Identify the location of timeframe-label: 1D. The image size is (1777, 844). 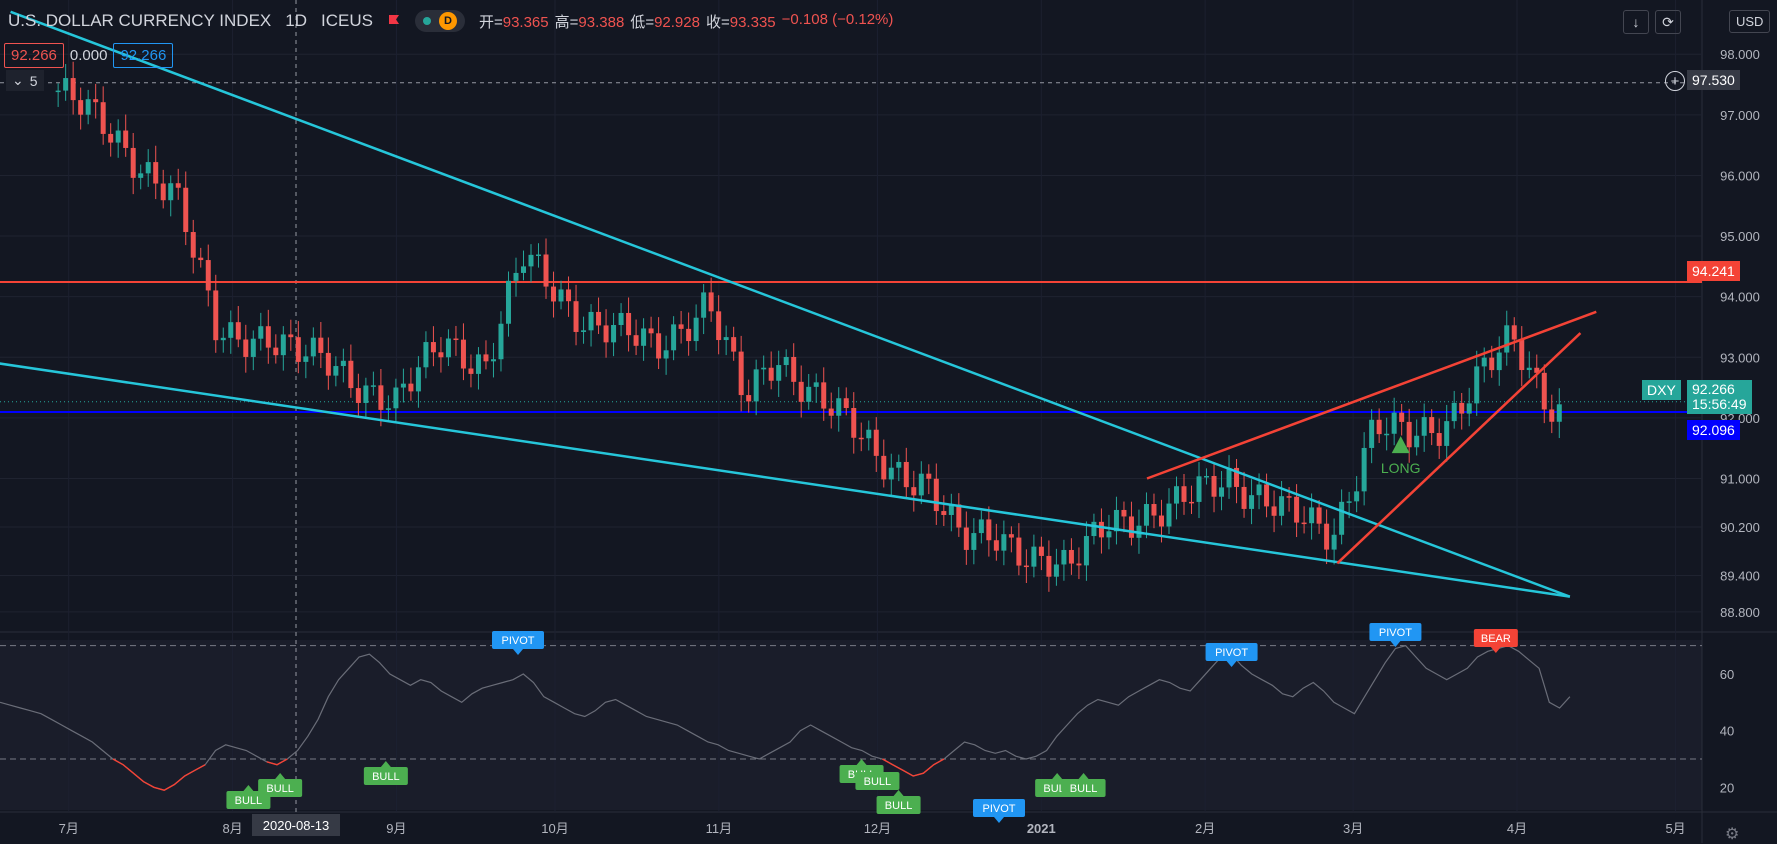
(296, 20).